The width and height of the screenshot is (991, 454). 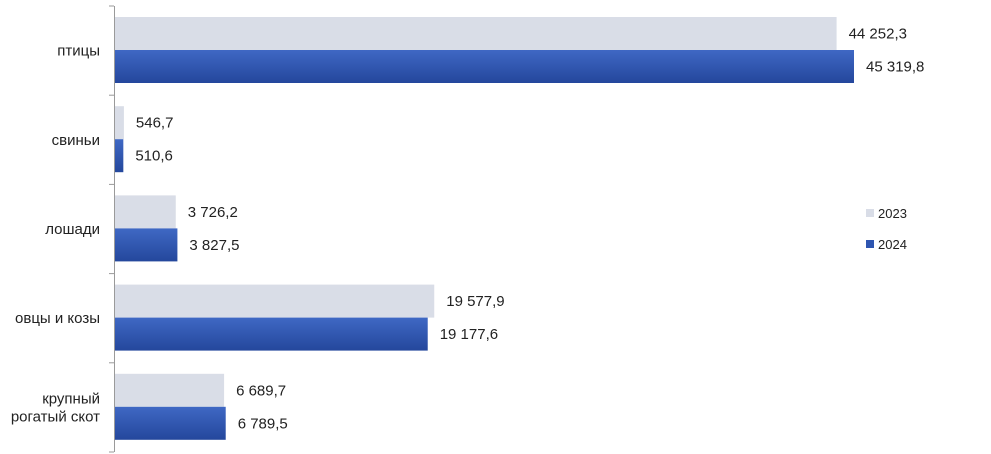 I want to click on legend-label: 2024, so click(x=892, y=244).